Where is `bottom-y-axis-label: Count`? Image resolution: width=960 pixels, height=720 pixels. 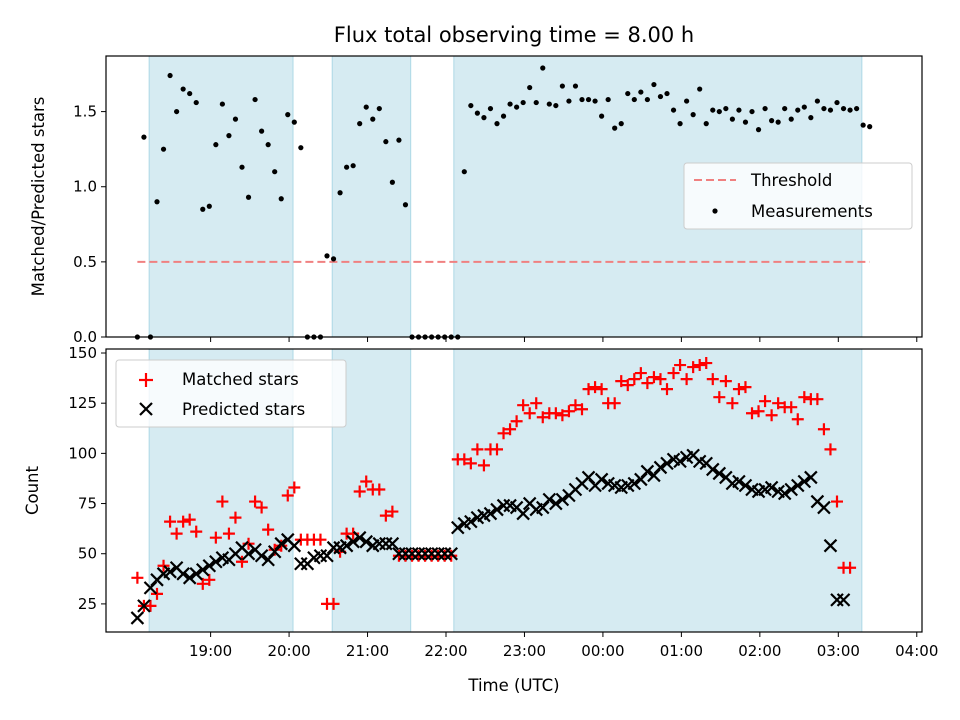
bottom-y-axis-label: Count is located at coordinates (32, 490).